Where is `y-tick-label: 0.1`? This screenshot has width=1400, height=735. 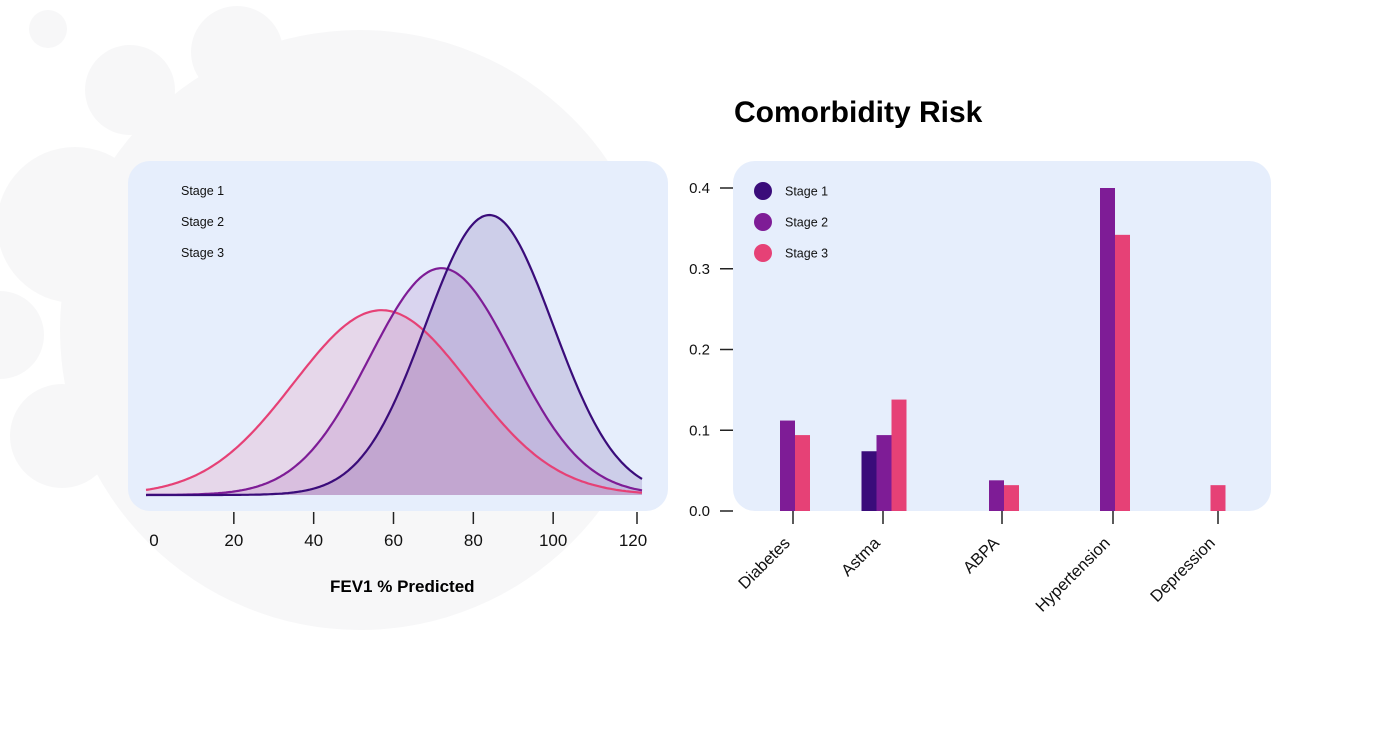
y-tick-label: 0.1 is located at coordinates (699, 430).